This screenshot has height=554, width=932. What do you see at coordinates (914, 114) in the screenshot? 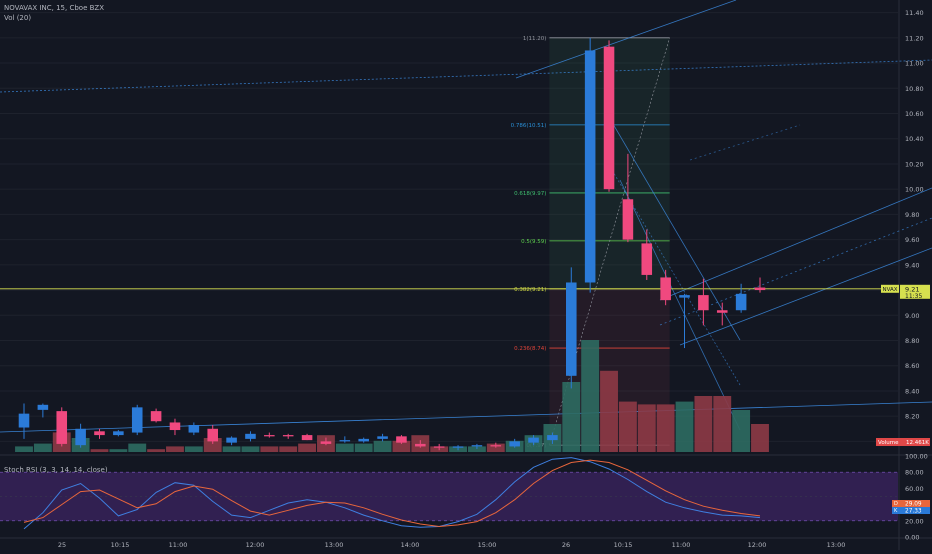
I see `price-tick-label: 10.60` at bounding box center [914, 114].